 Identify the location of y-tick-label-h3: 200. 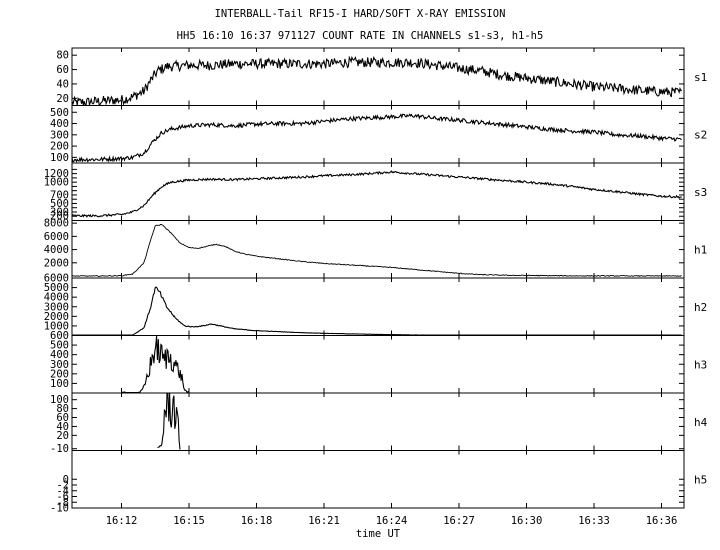
(59, 374).